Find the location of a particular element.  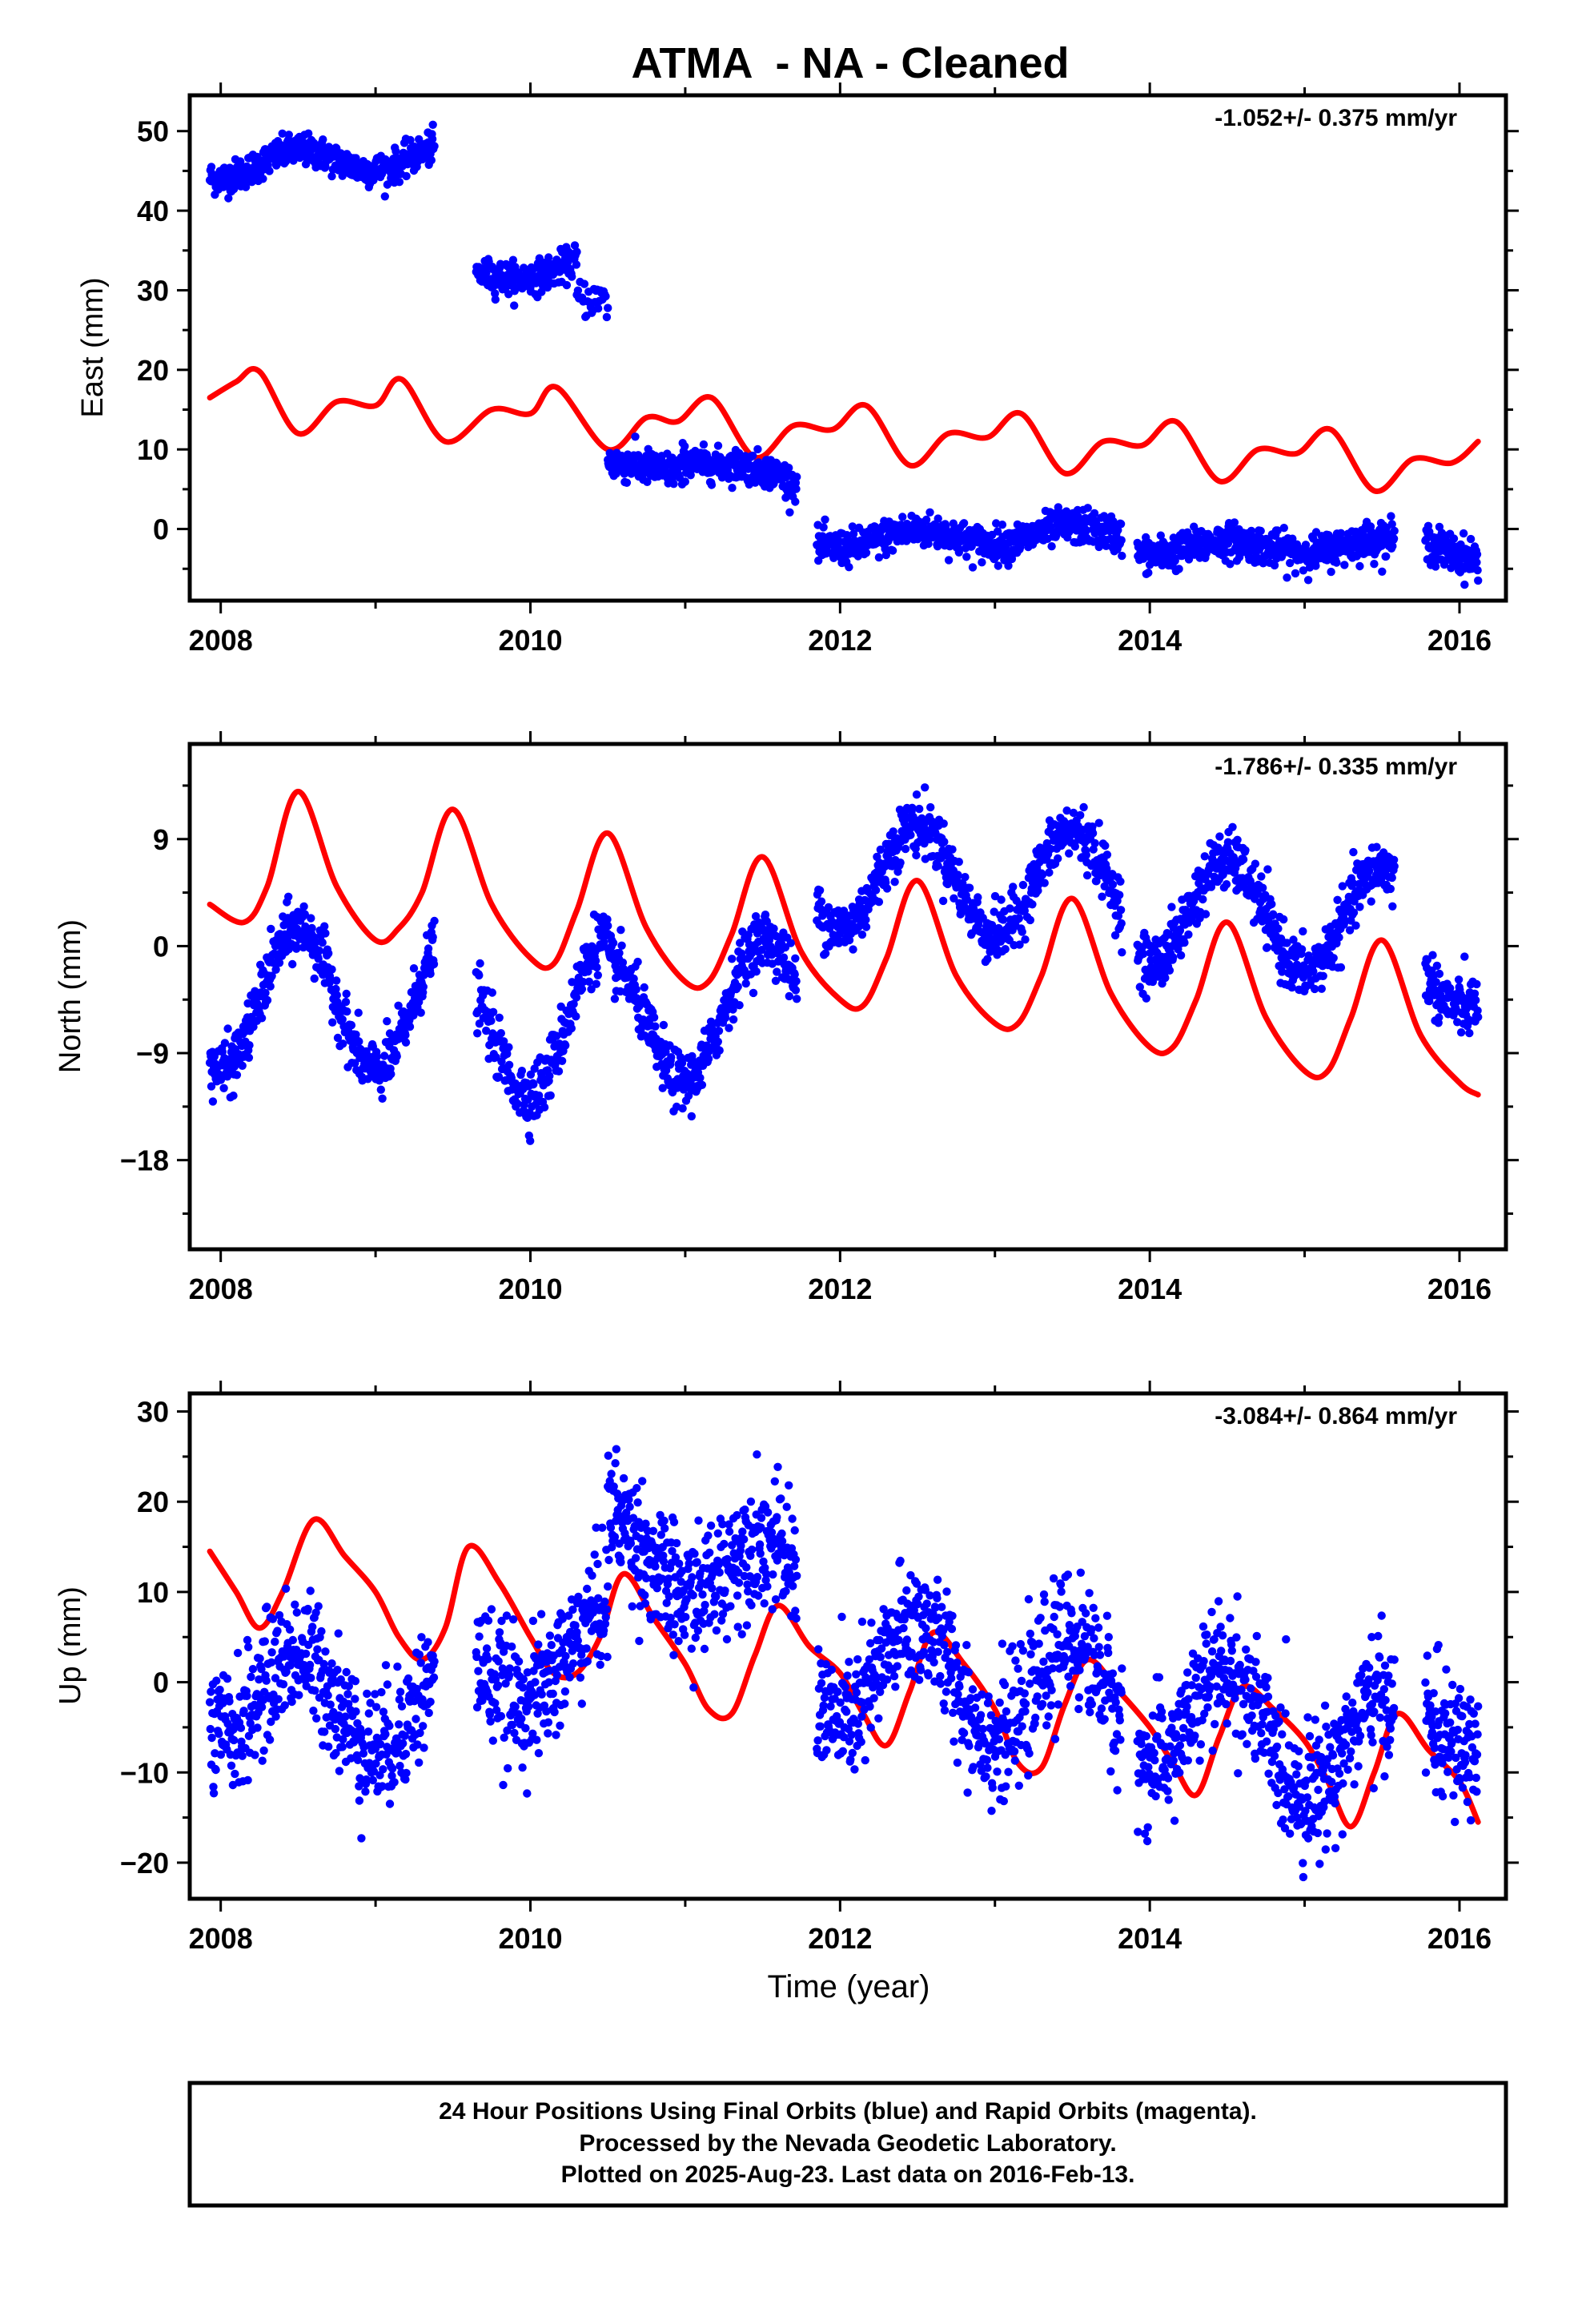

up-xtick-label-2010: 2010 is located at coordinates (530, 1938).